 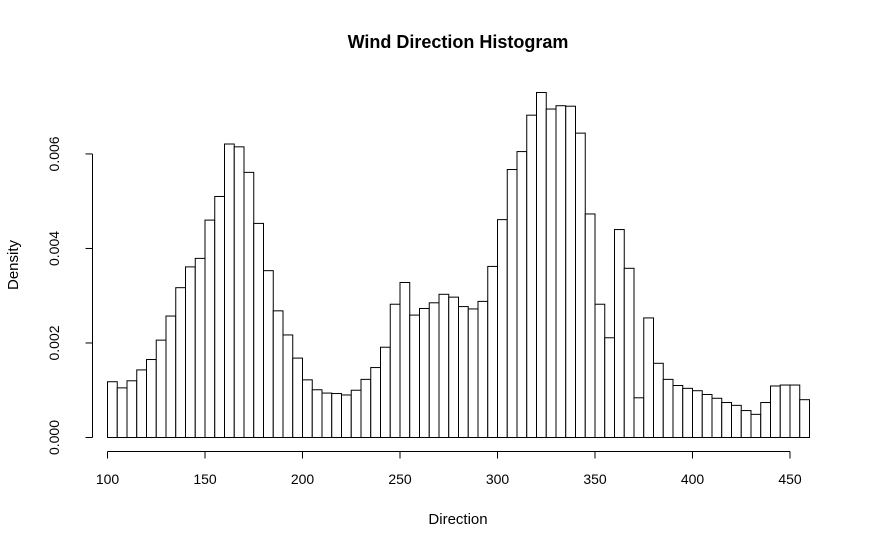 What do you see at coordinates (303, 479) in the screenshot?
I see `x-tick-label: 200` at bounding box center [303, 479].